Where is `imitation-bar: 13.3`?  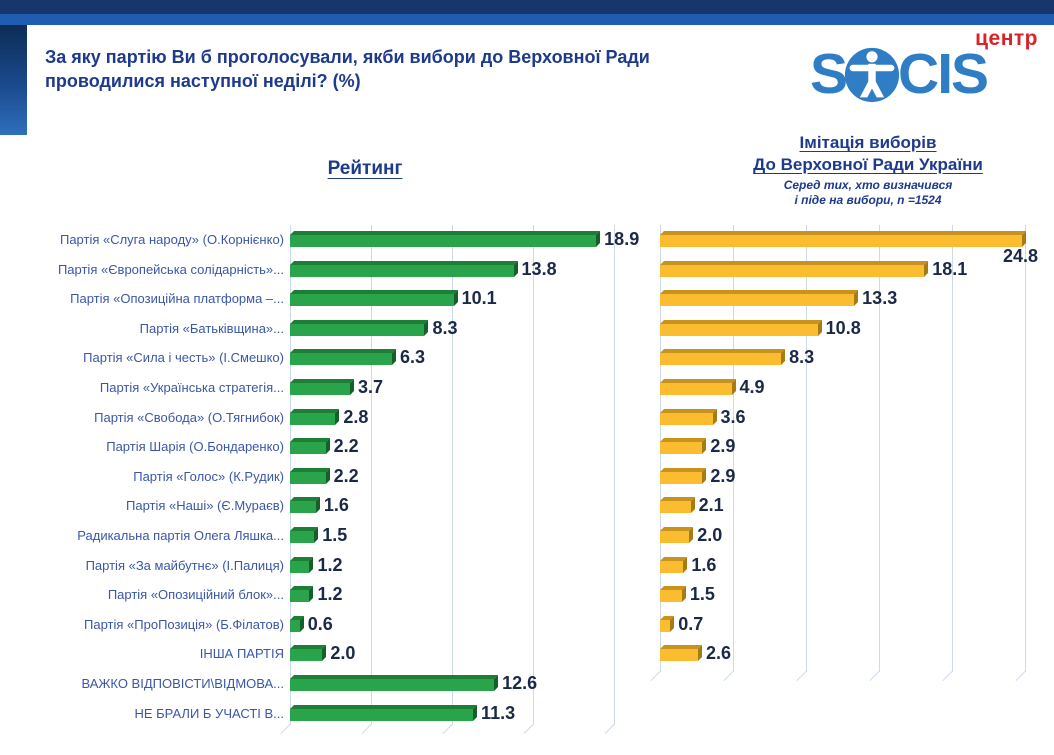
imitation-bar: 13.3 is located at coordinates (778, 298).